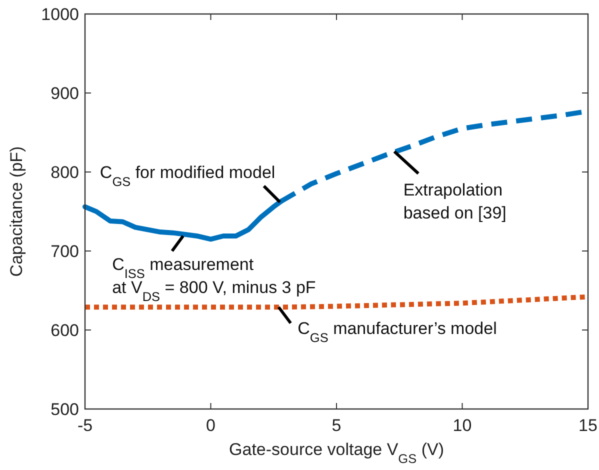  I want to click on y-tick-label: 500, so click(64, 409).